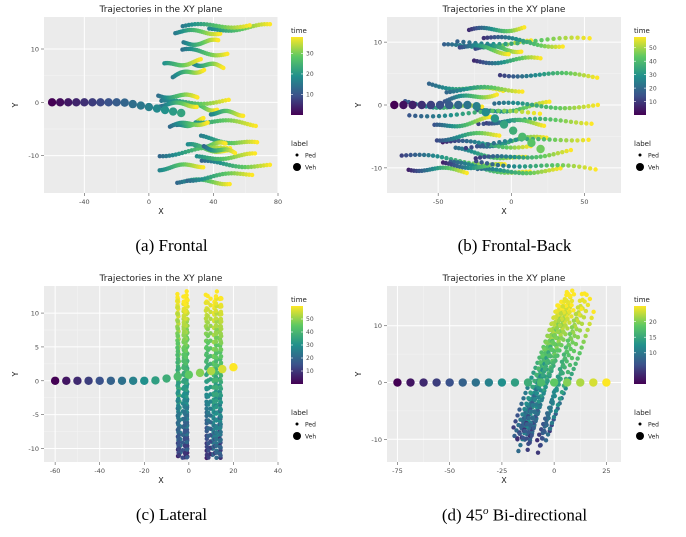 The height and width of the screenshot is (537, 686). Describe the element at coordinates (310, 54) in the screenshot. I see `colorbar-tick-label: 30` at that location.